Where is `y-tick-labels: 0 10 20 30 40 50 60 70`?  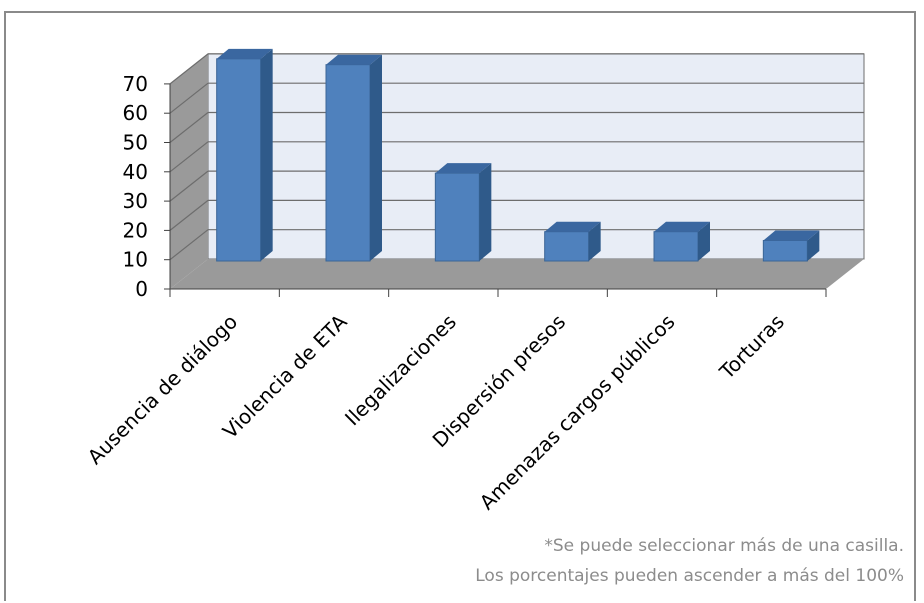
y-tick-labels: 0 10 20 30 40 50 60 70 is located at coordinates (135, 186).